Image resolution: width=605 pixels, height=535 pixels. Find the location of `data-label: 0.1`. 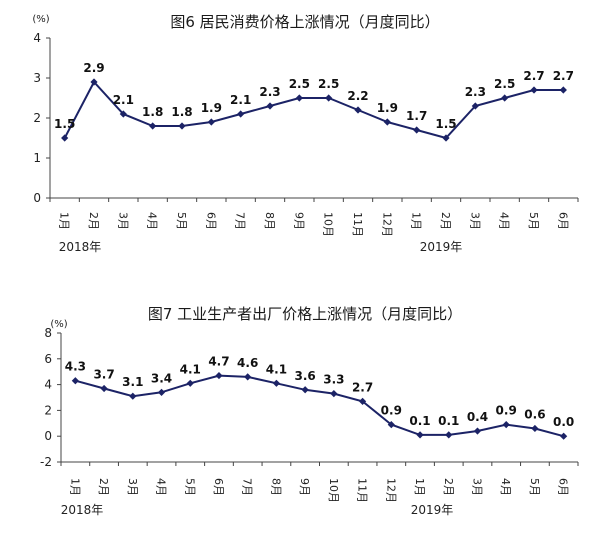

data-label: 0.1 is located at coordinates (419, 421).